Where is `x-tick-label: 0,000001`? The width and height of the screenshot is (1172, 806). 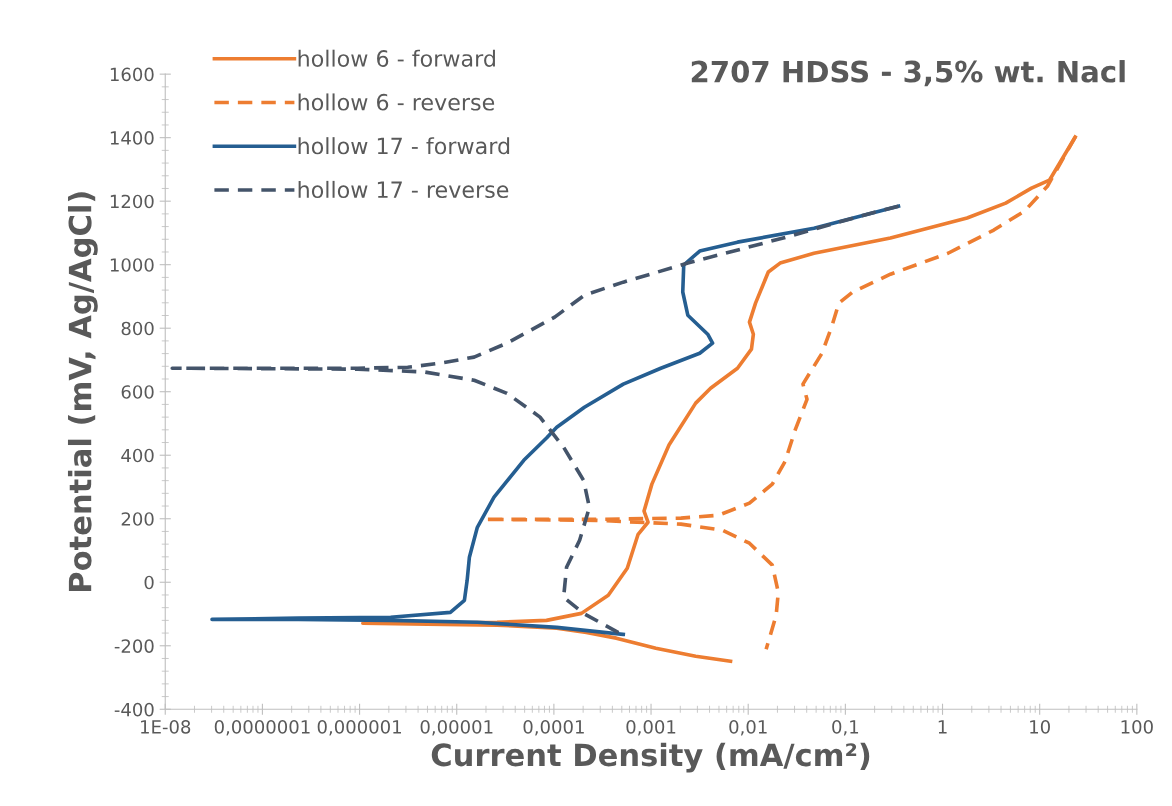 x-tick-label: 0,000001 is located at coordinates (359, 728).